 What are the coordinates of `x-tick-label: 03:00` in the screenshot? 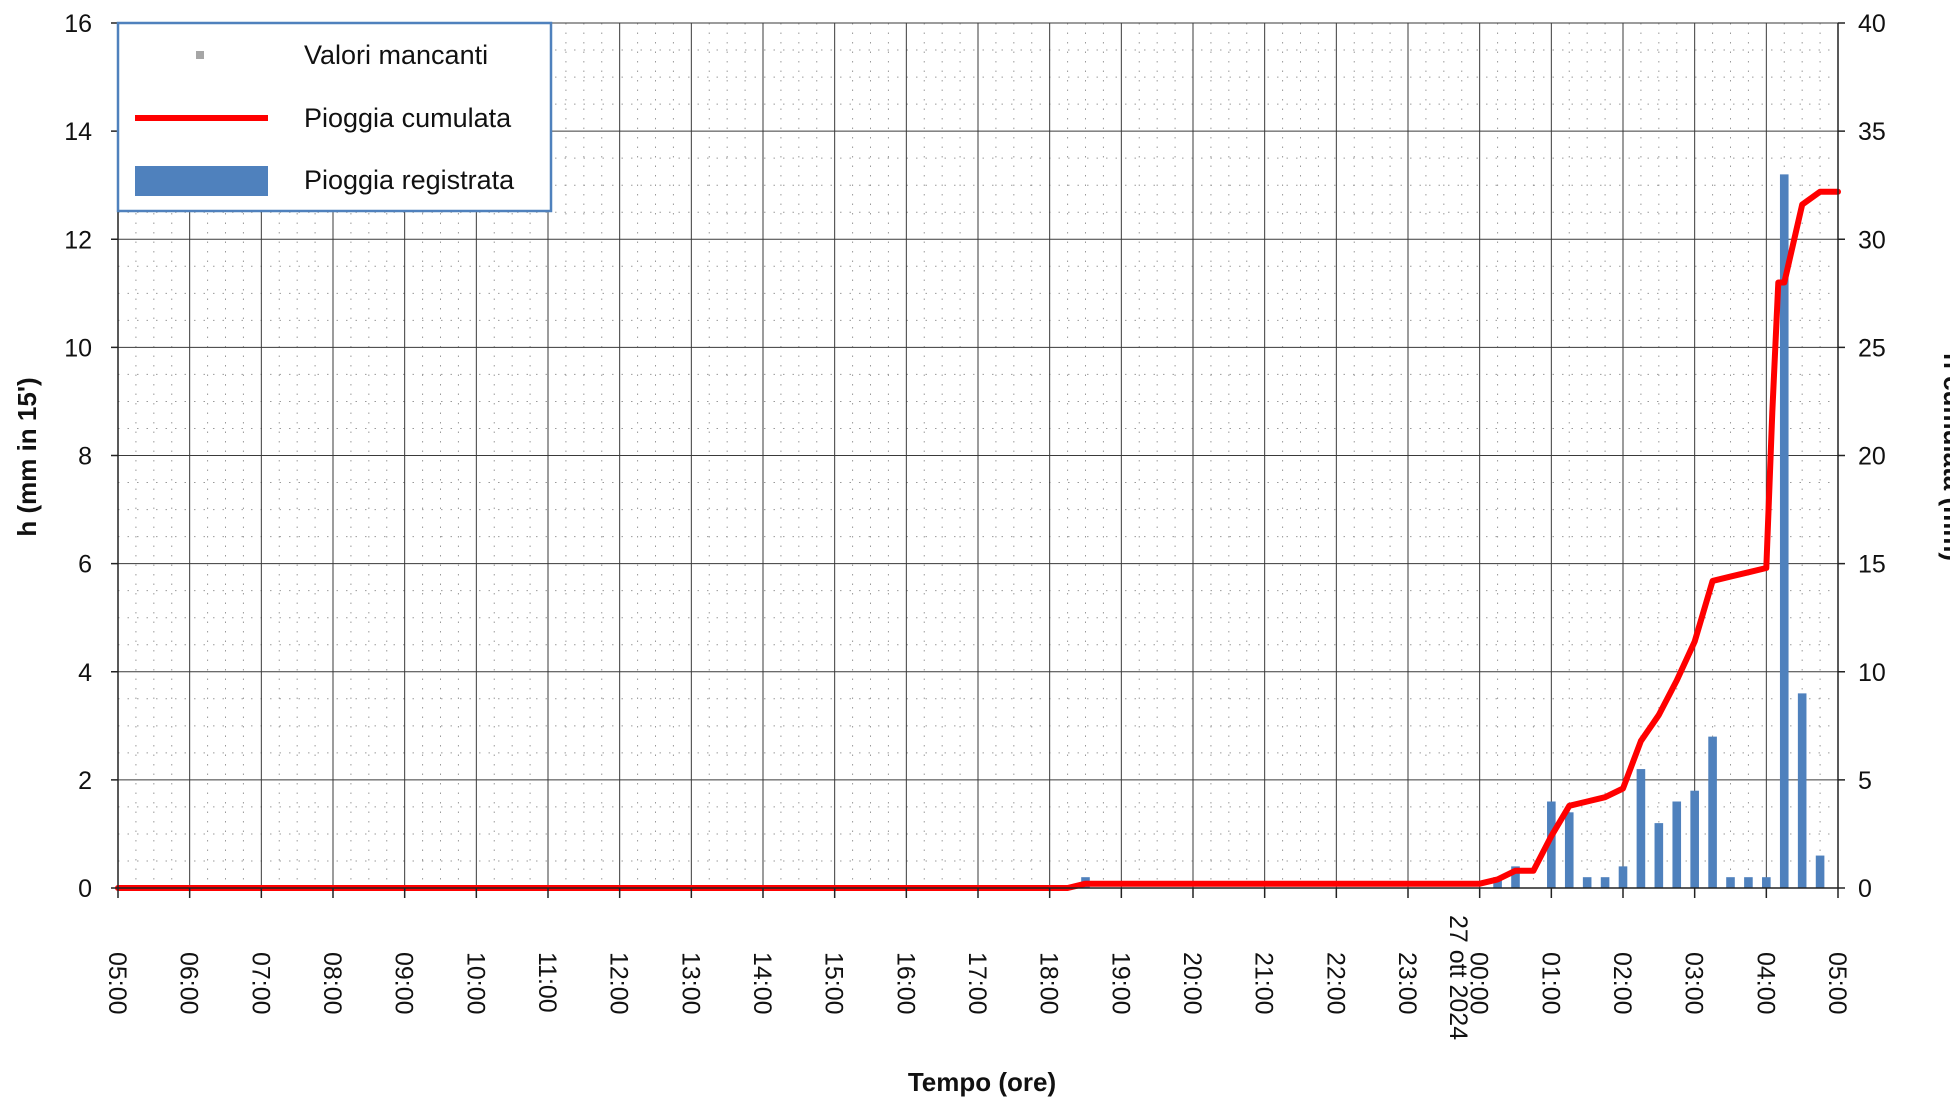 It's located at (1694, 983).